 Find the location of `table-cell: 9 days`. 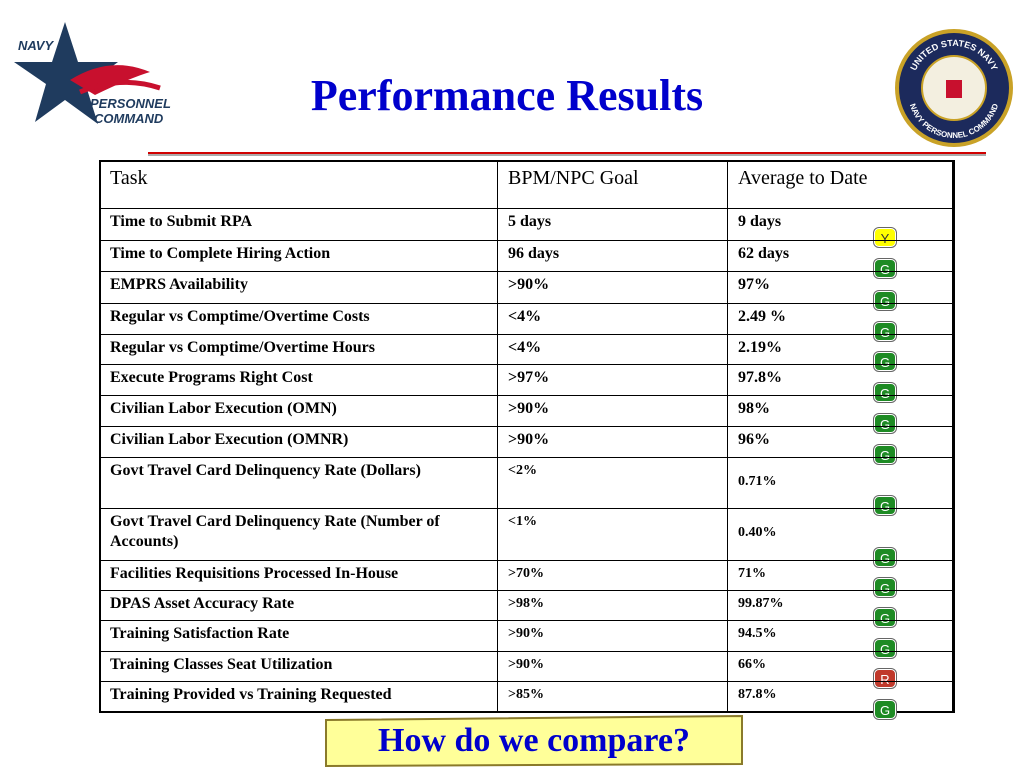

table-cell: 9 days is located at coordinates (841, 224).